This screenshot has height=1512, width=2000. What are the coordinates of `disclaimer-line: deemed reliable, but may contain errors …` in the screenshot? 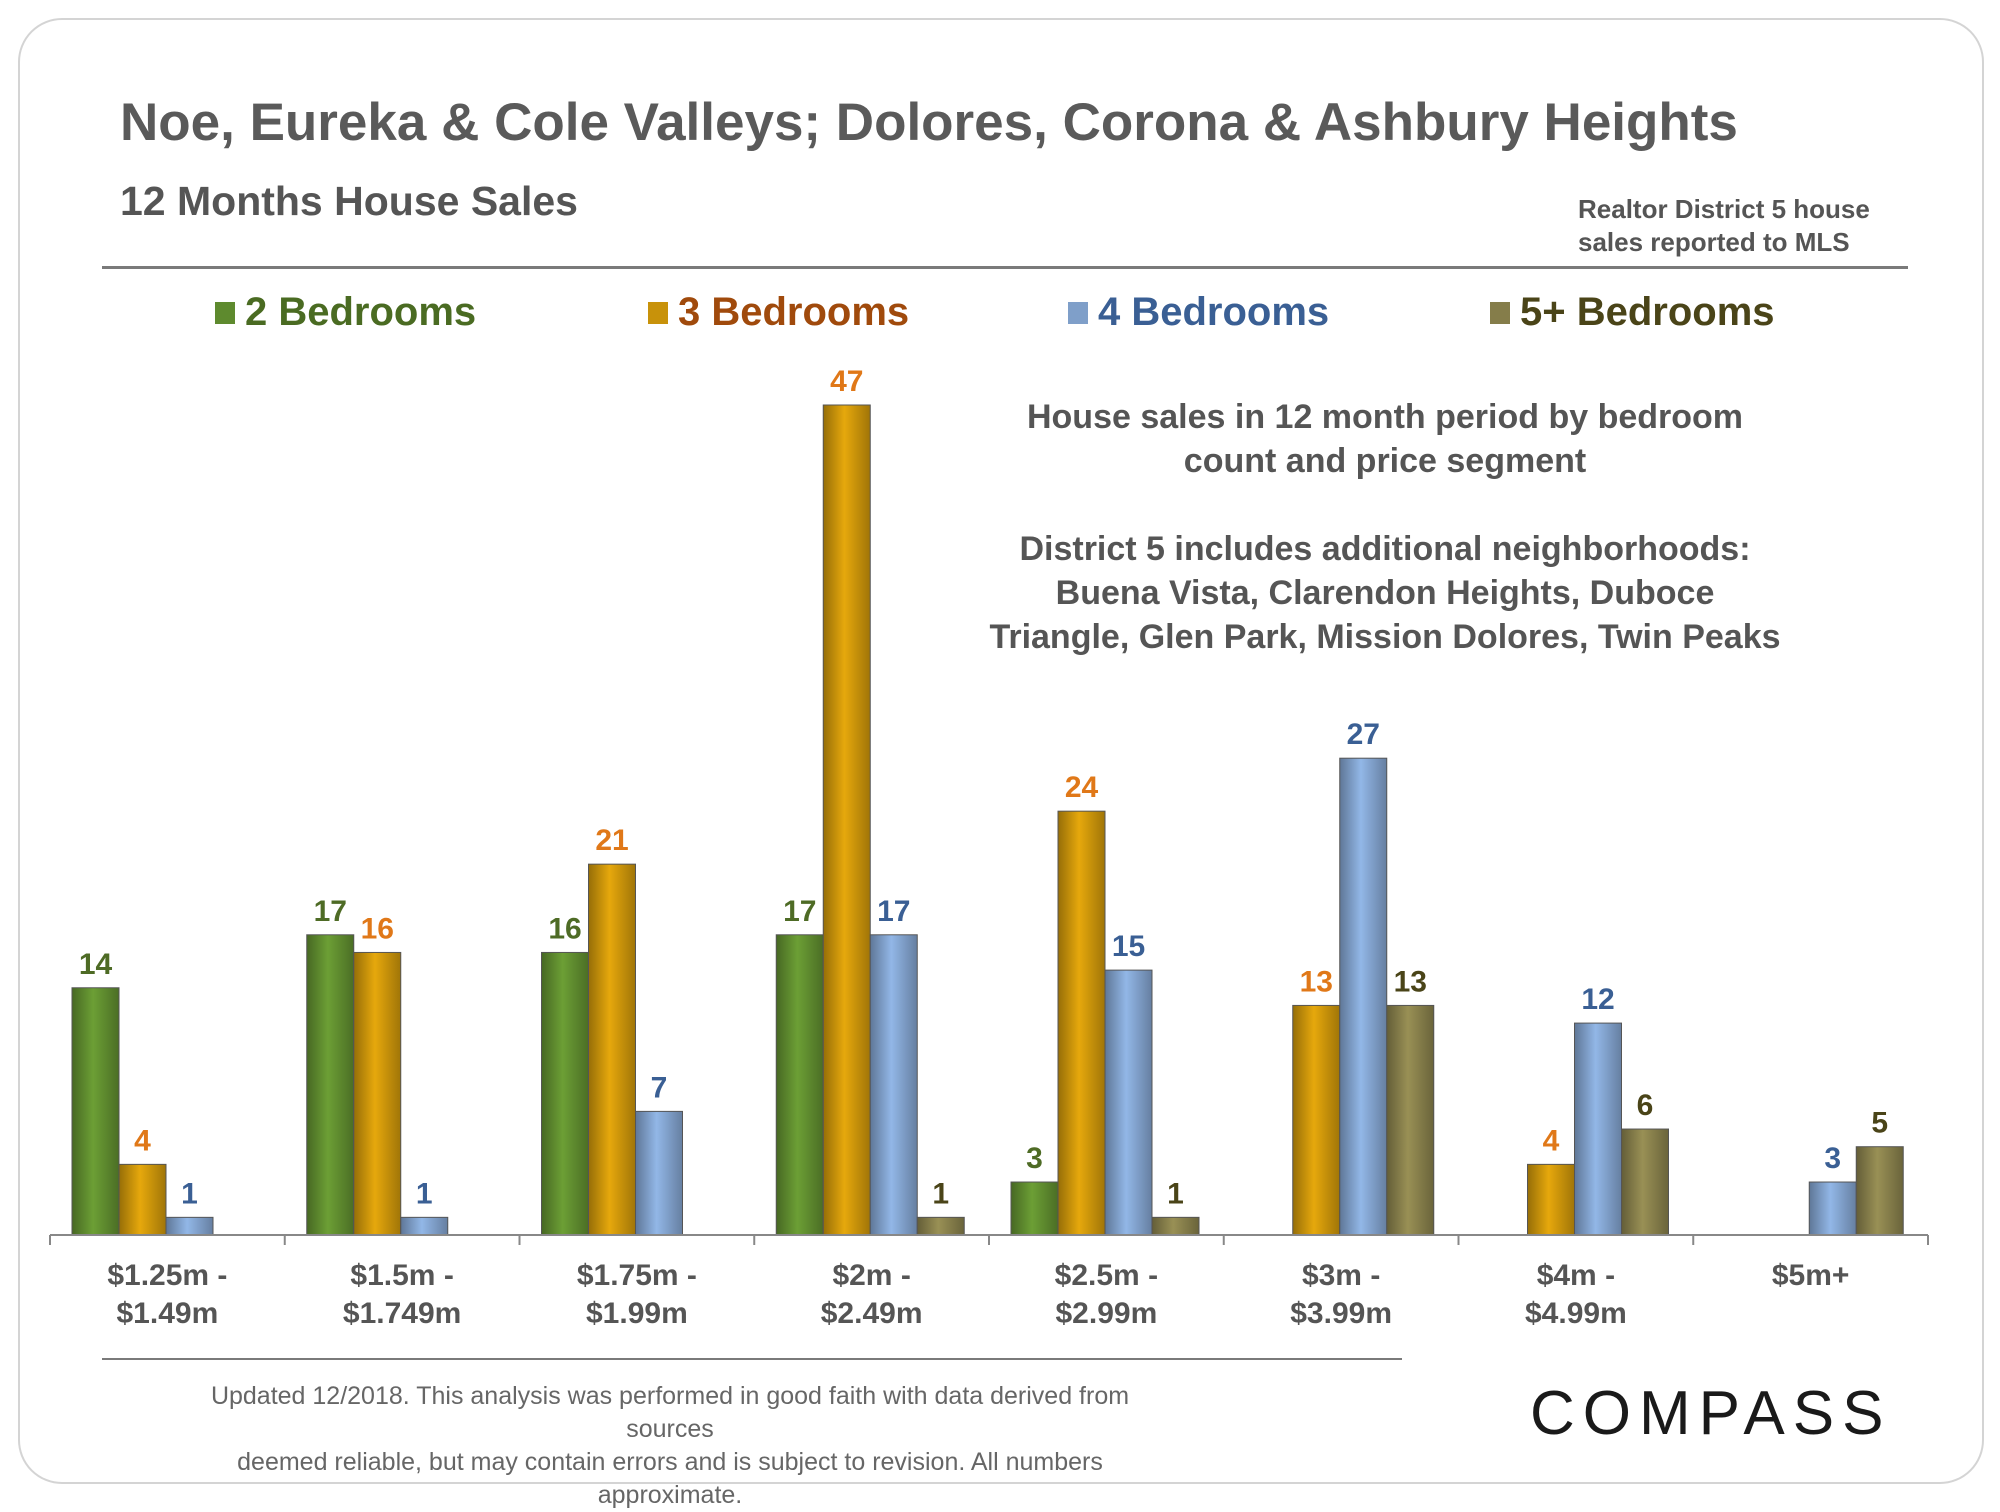 It's located at (670, 1478).